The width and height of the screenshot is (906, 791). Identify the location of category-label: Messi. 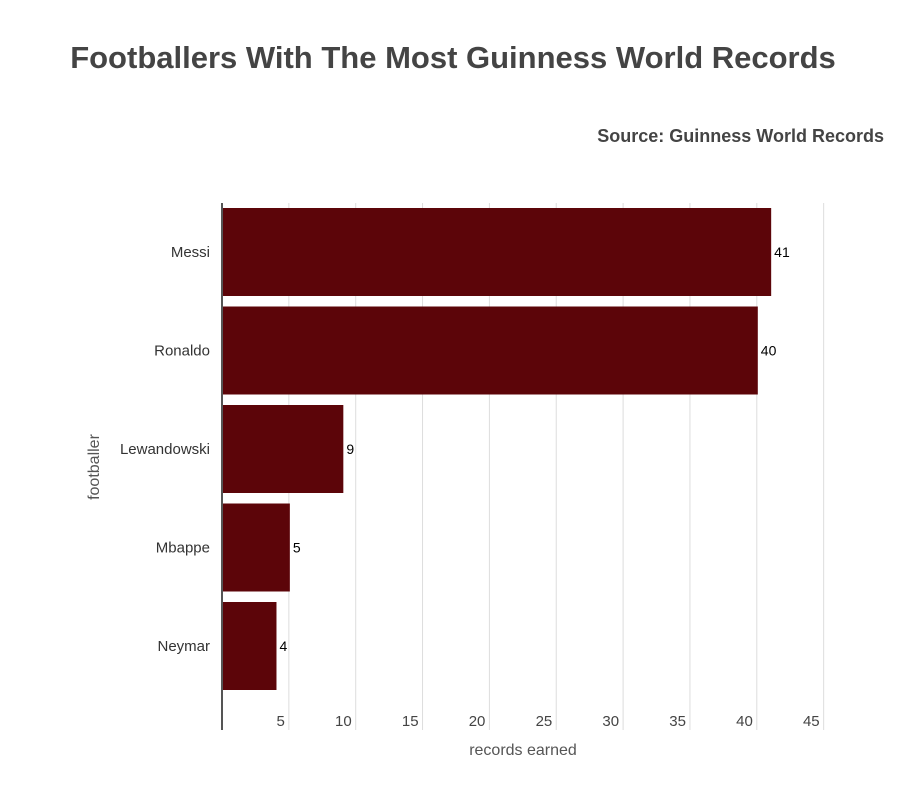
(190, 252).